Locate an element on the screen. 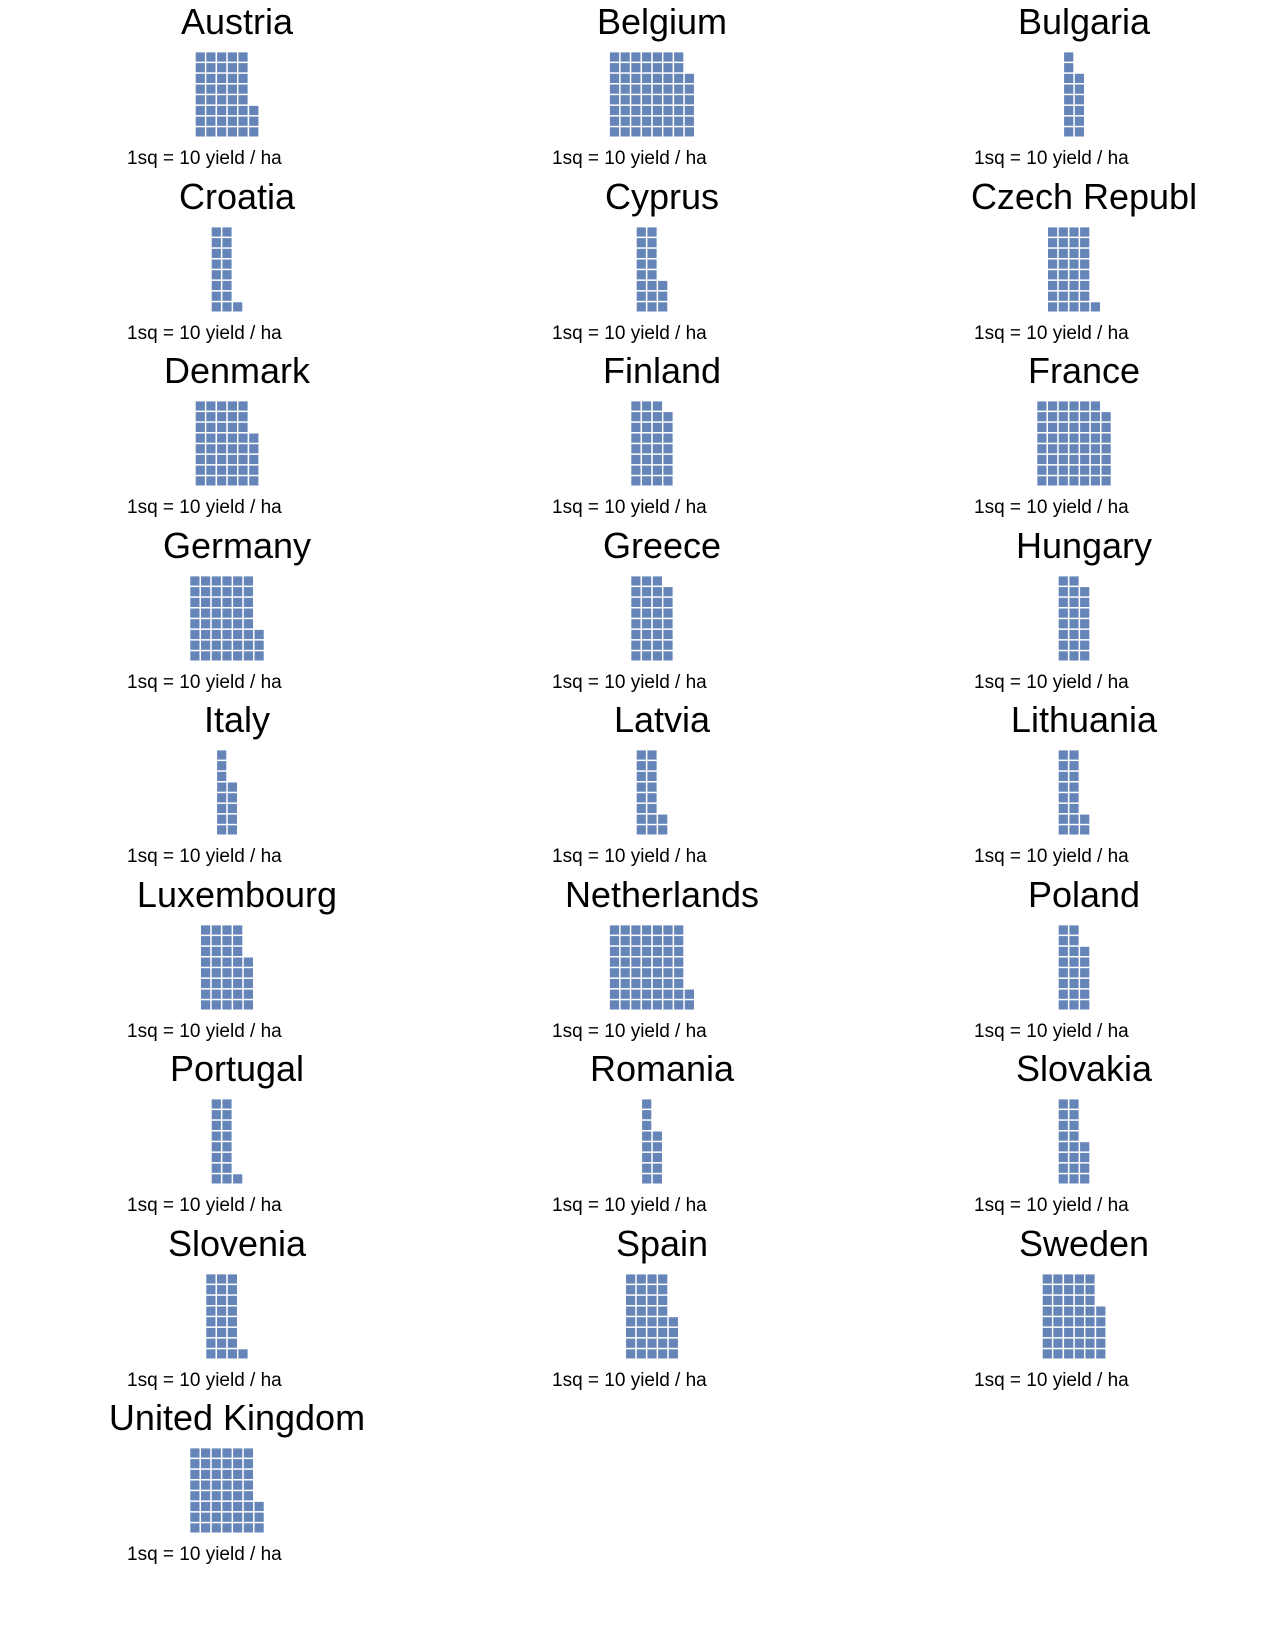 Image resolution: width=1275 pixels, height=1650 pixels. country-panel: Greece 1sq = 10 yield / ha is located at coordinates (637, 615).